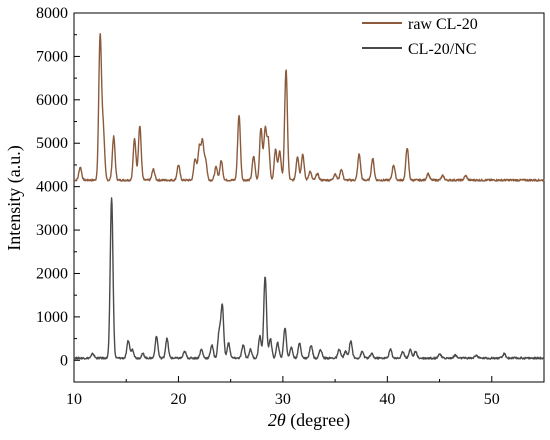 Image resolution: width=550 pixels, height=440 pixels. Describe the element at coordinates (52, 230) in the screenshot. I see `y-tick-label: 3000` at that location.